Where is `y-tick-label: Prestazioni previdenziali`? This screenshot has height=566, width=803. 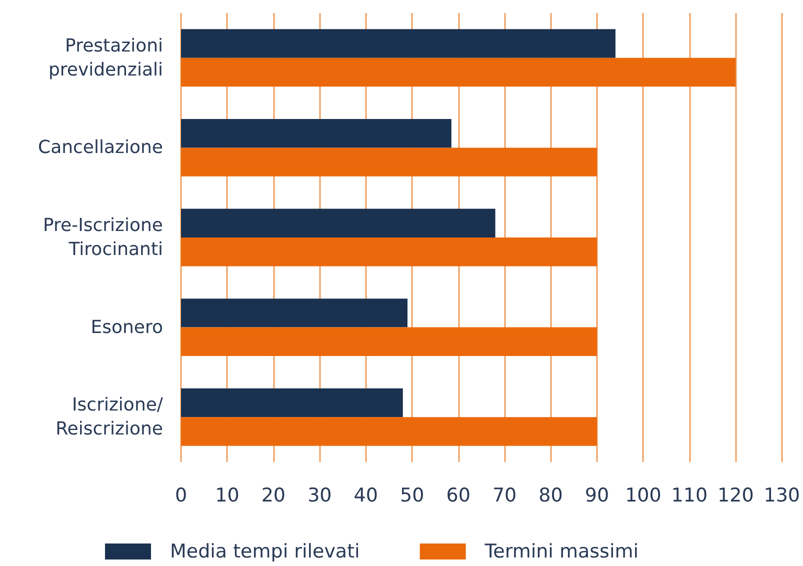
y-tick-label: Prestazioni previdenziali is located at coordinates (105, 57).